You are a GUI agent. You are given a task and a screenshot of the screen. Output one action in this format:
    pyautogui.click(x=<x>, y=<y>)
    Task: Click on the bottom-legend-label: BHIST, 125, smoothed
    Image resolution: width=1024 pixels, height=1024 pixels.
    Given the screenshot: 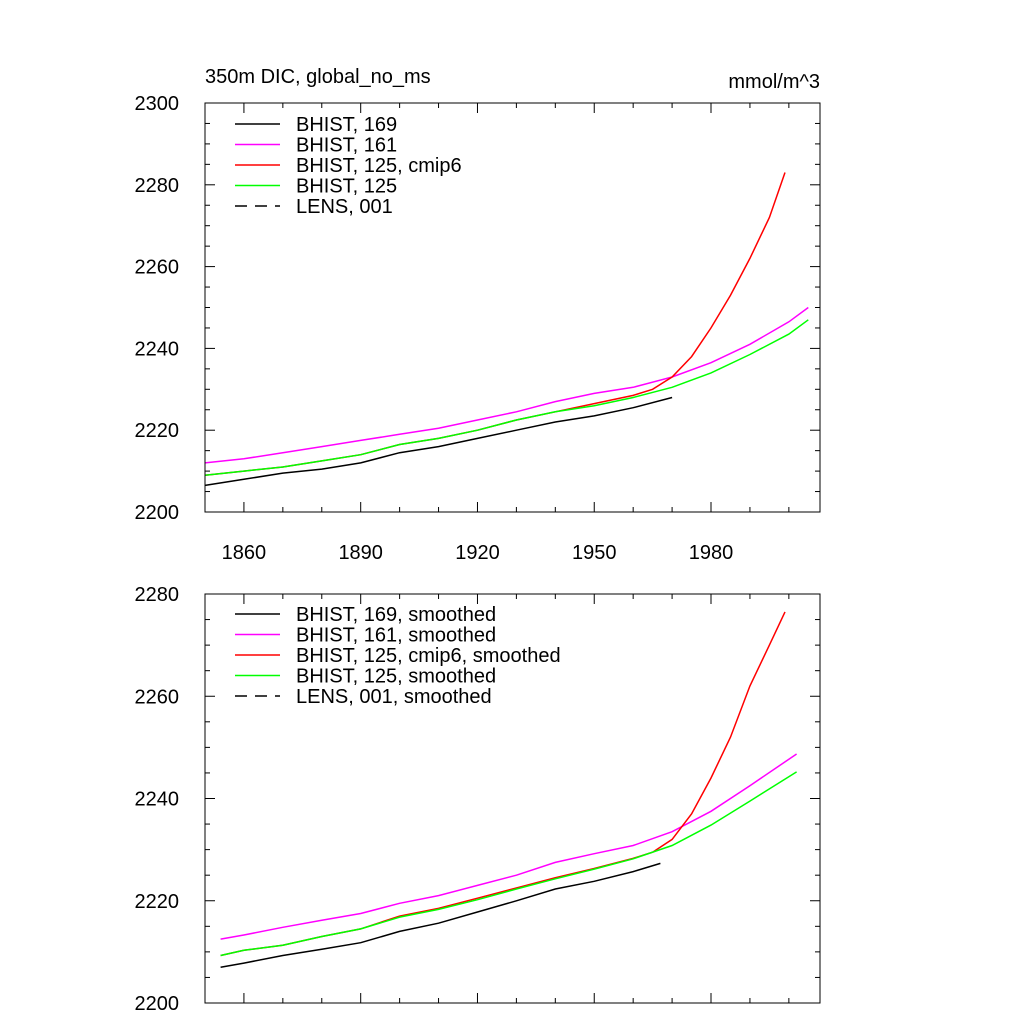 What is the action you would take?
    pyautogui.click(x=396, y=677)
    